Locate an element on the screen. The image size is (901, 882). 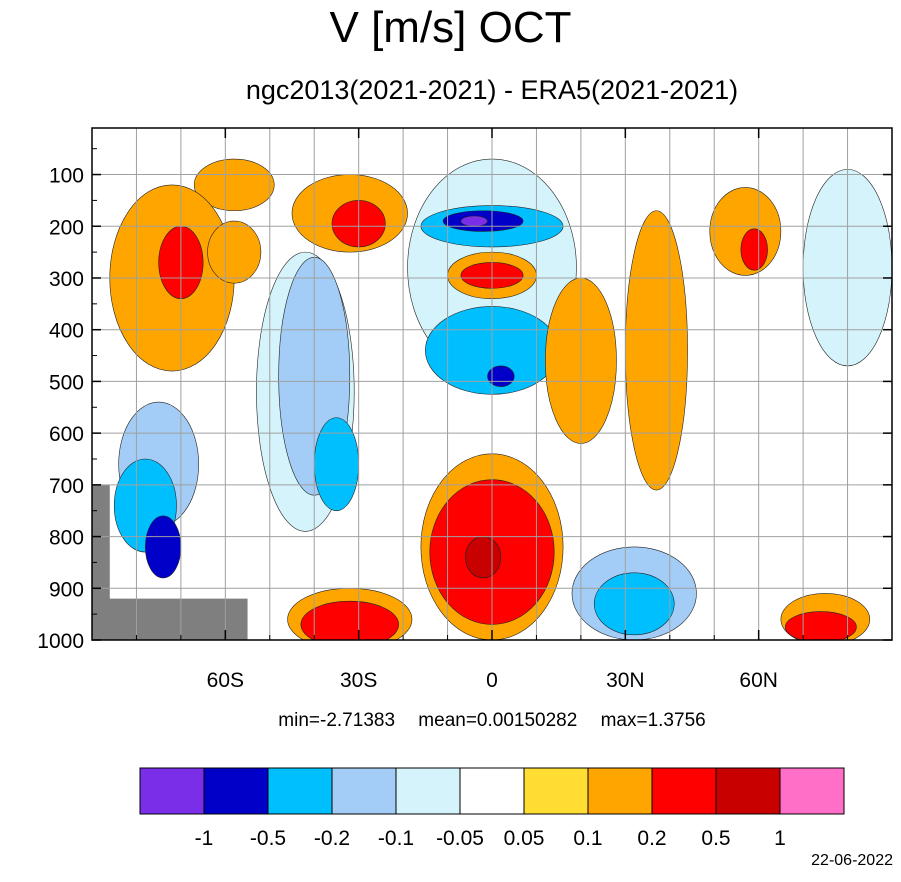
x-tick-label: 0 is located at coordinates (492, 680).